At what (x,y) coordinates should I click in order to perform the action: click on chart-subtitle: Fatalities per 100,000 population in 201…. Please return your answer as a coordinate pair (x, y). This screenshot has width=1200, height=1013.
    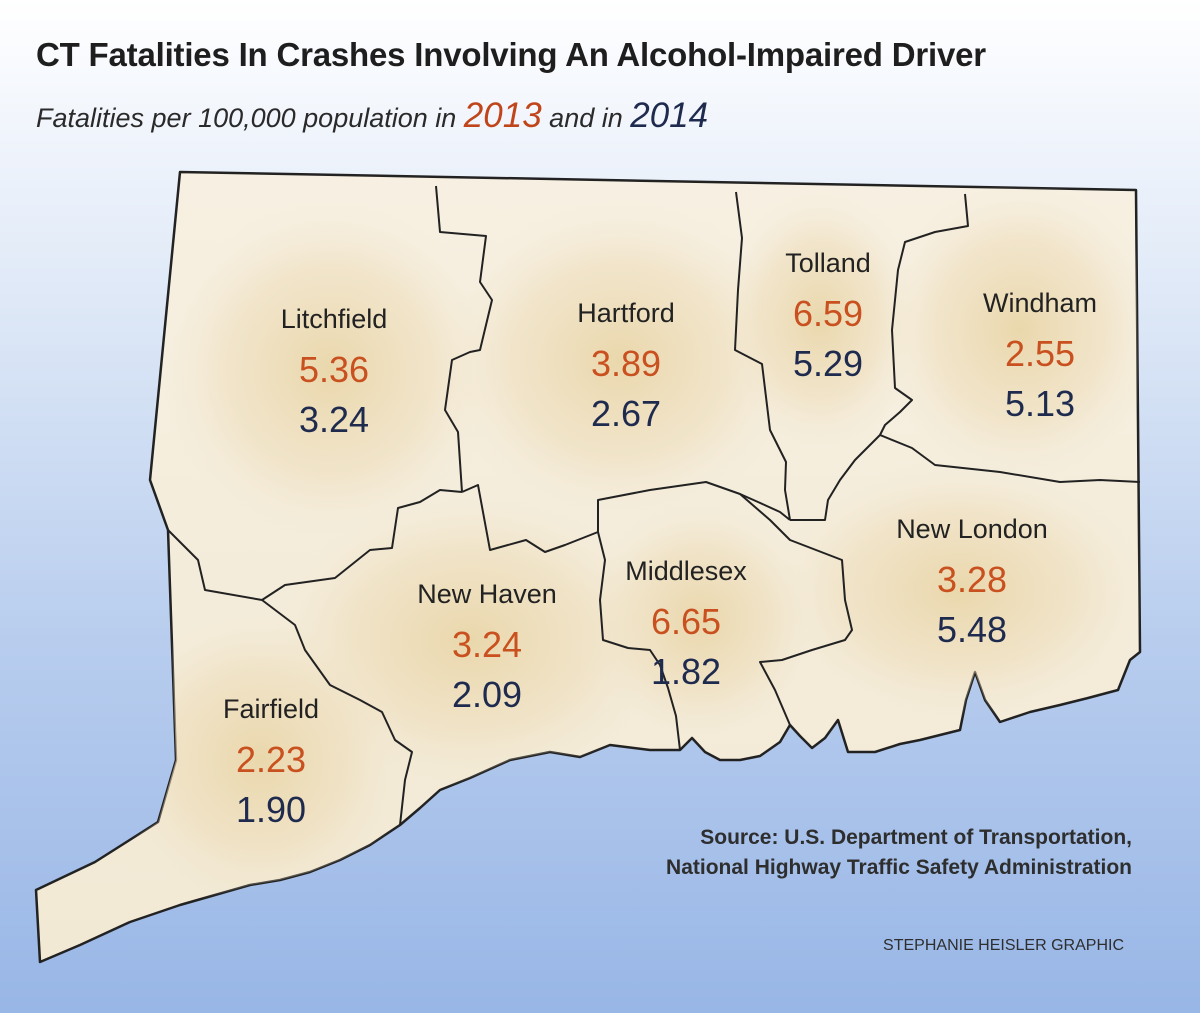
    Looking at the image, I should click on (372, 116).